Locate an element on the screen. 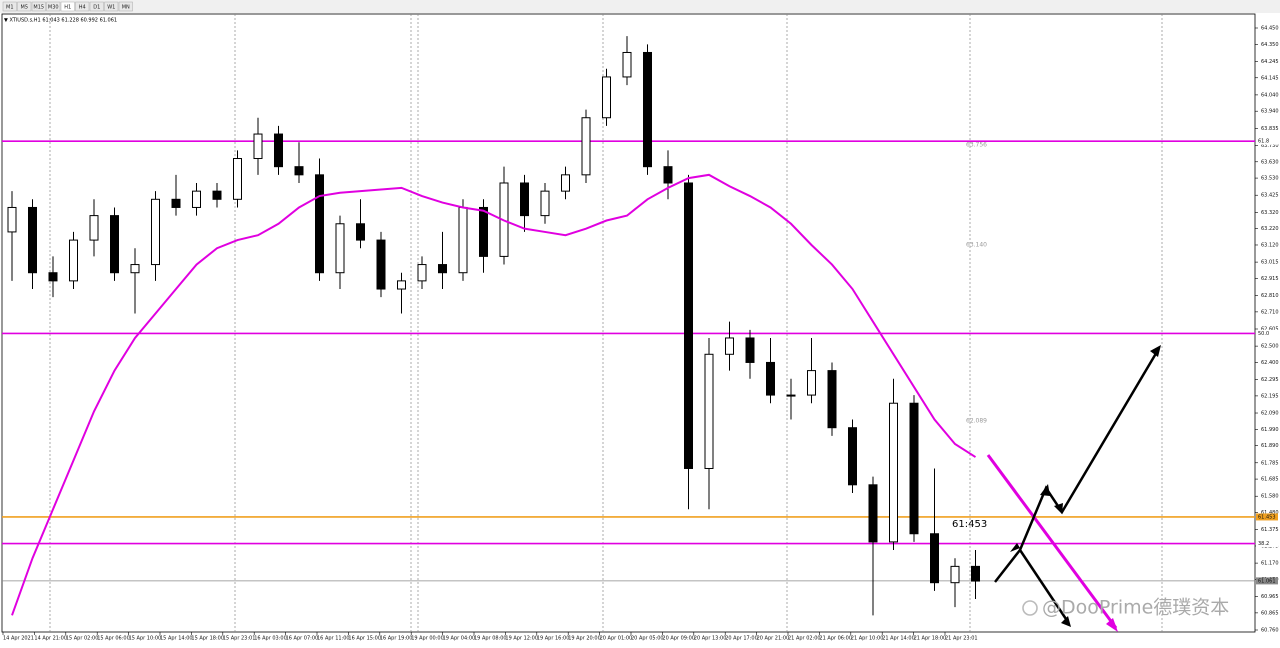 This screenshot has height=648, width=1280. level-annotation: 62.089 is located at coordinates (976, 421).